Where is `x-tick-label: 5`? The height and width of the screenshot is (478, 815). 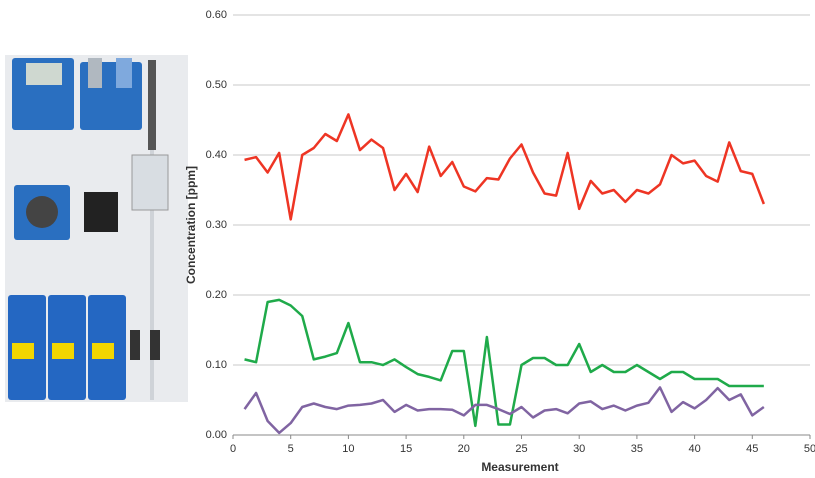
x-tick-label: 5 is located at coordinates (291, 449).